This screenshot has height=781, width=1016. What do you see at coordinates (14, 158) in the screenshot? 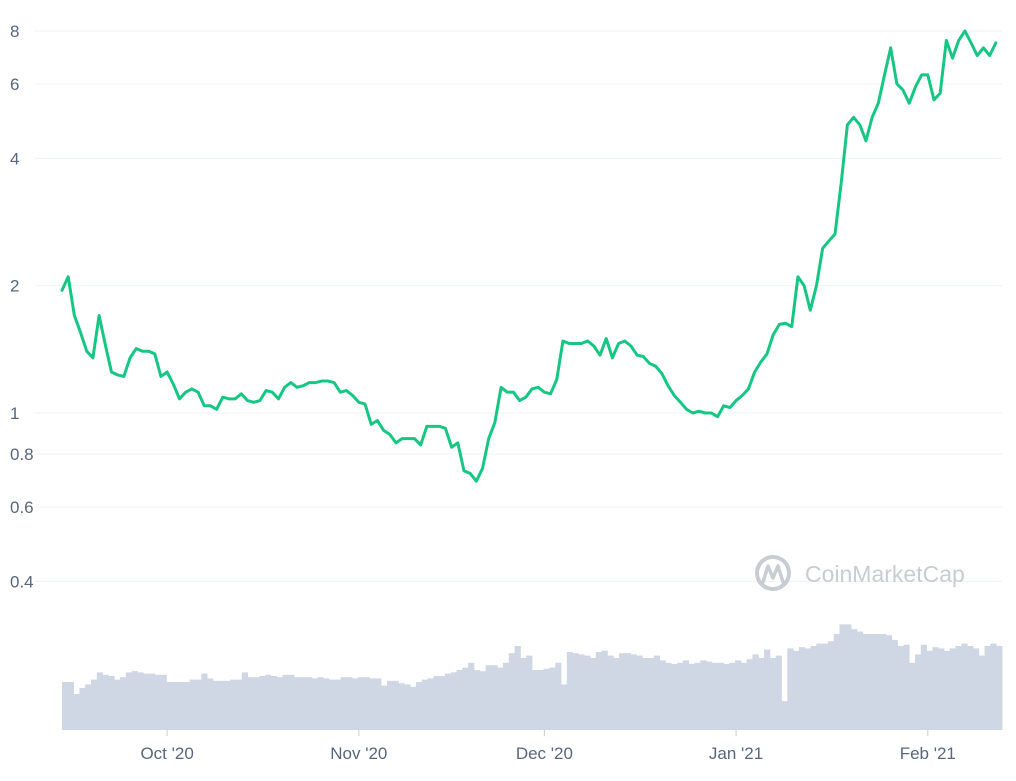
I see `y-tick-label: 4` at bounding box center [14, 158].